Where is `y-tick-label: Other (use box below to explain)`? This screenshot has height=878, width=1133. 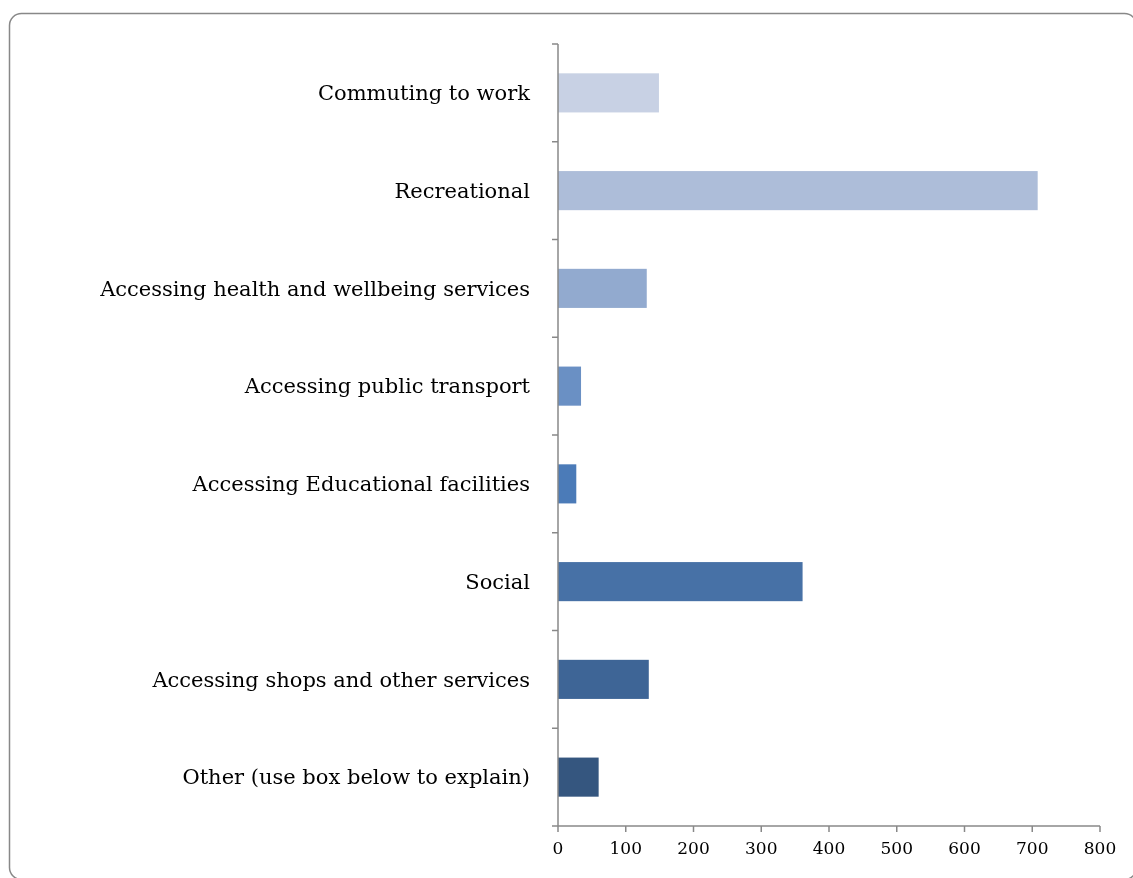
y-tick-label: Other (use box below to explain) is located at coordinates (356, 777).